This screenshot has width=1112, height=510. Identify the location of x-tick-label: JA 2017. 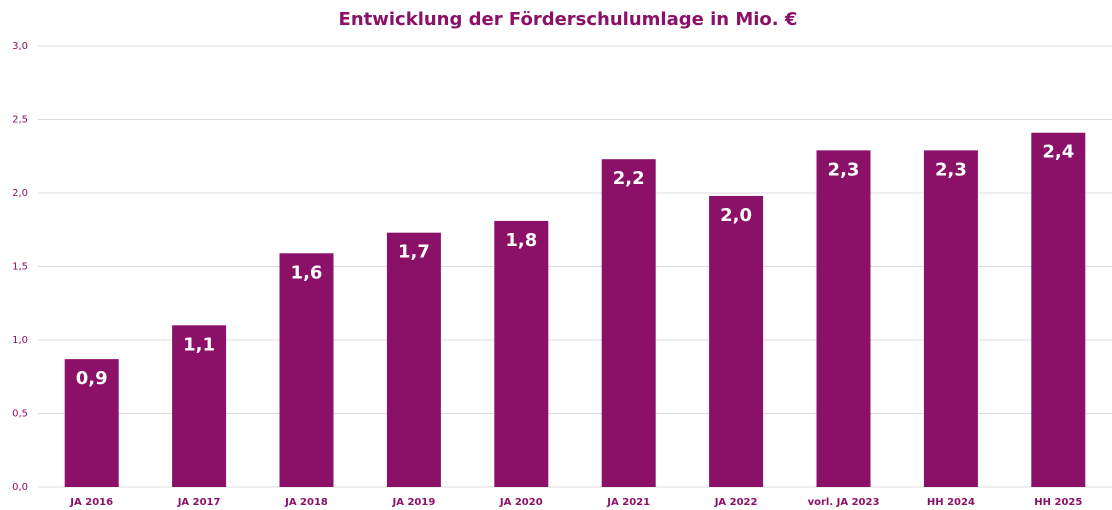
(199, 502).